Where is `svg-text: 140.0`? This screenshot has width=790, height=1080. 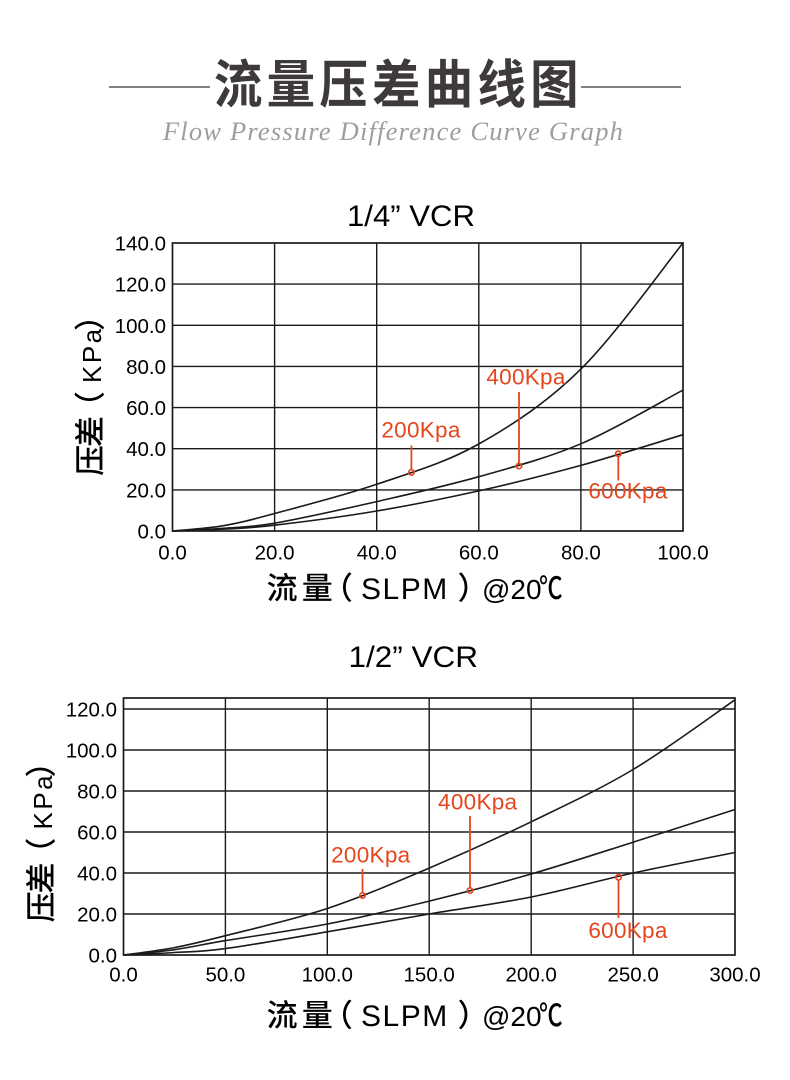 svg-text: 140.0 is located at coordinates (140, 244).